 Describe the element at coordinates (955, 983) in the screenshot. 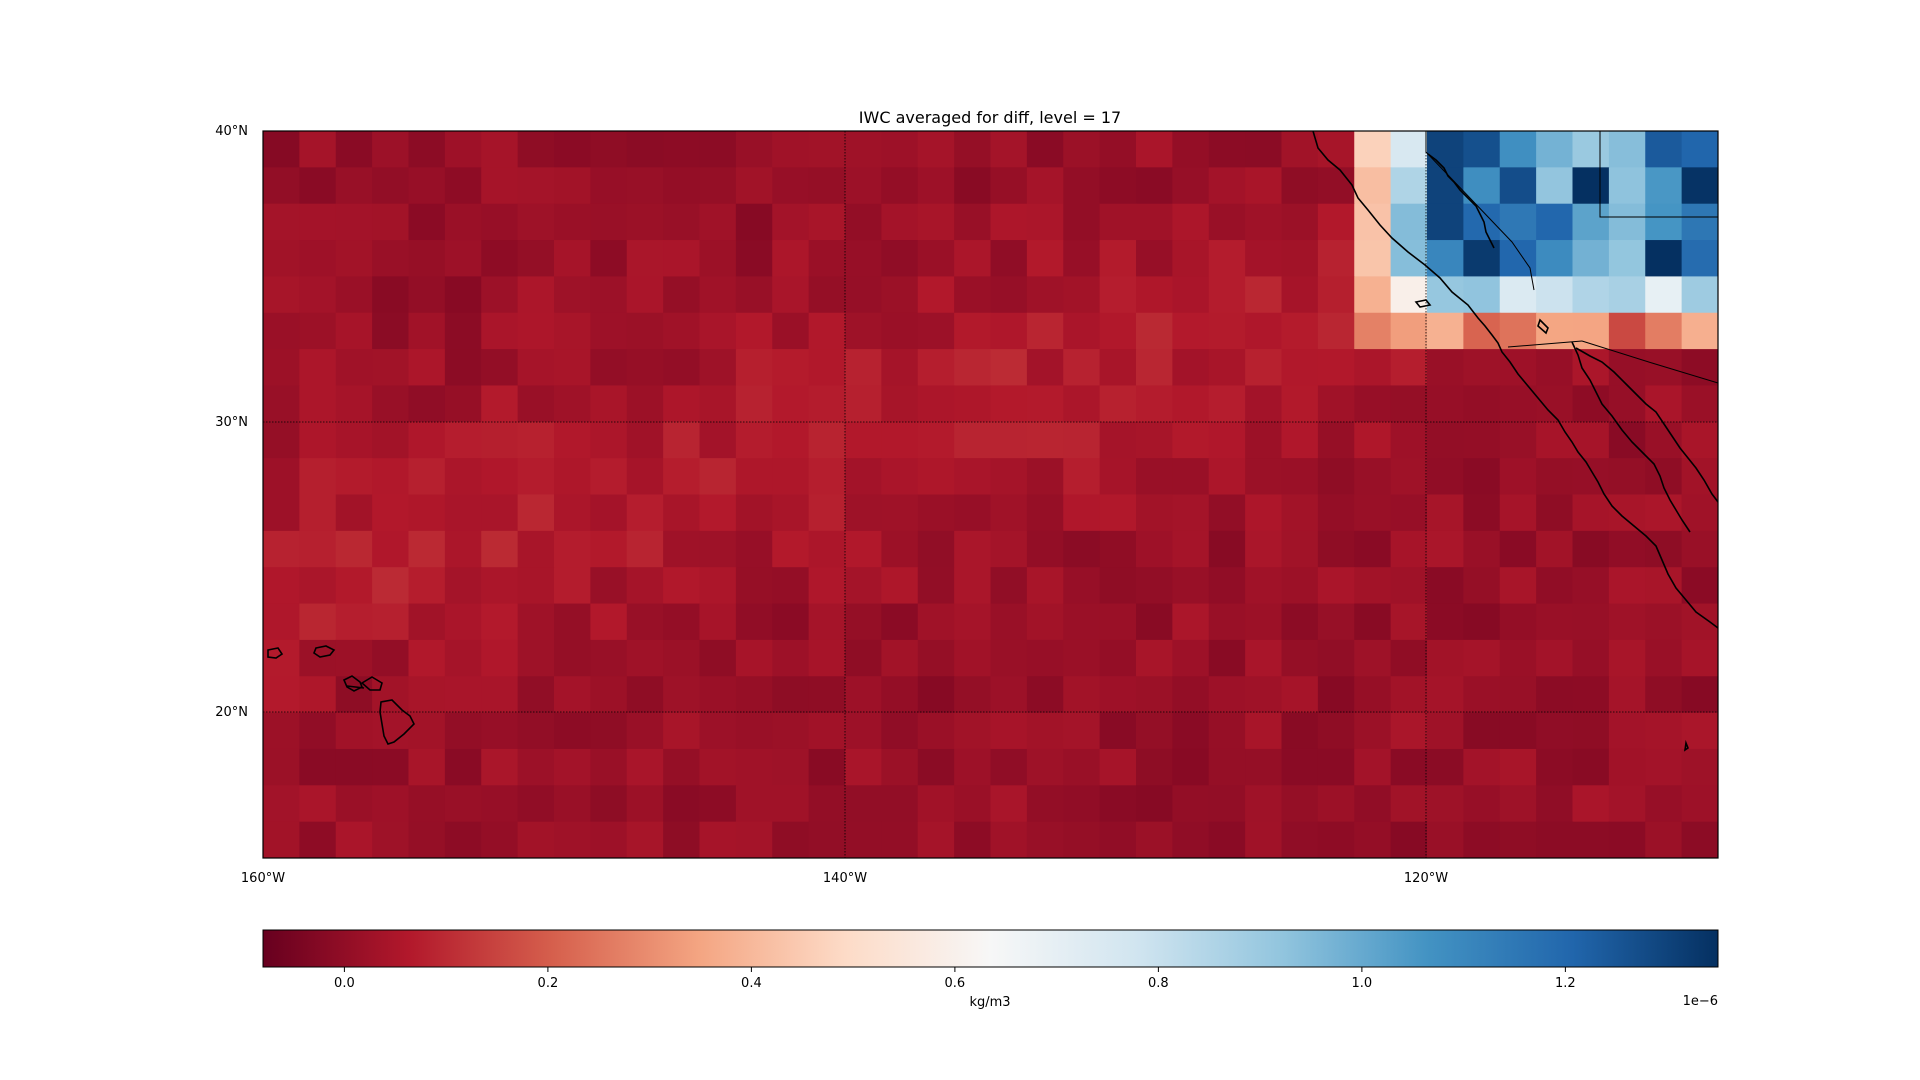

I see `colorbar-tick-label: 0.6` at that location.